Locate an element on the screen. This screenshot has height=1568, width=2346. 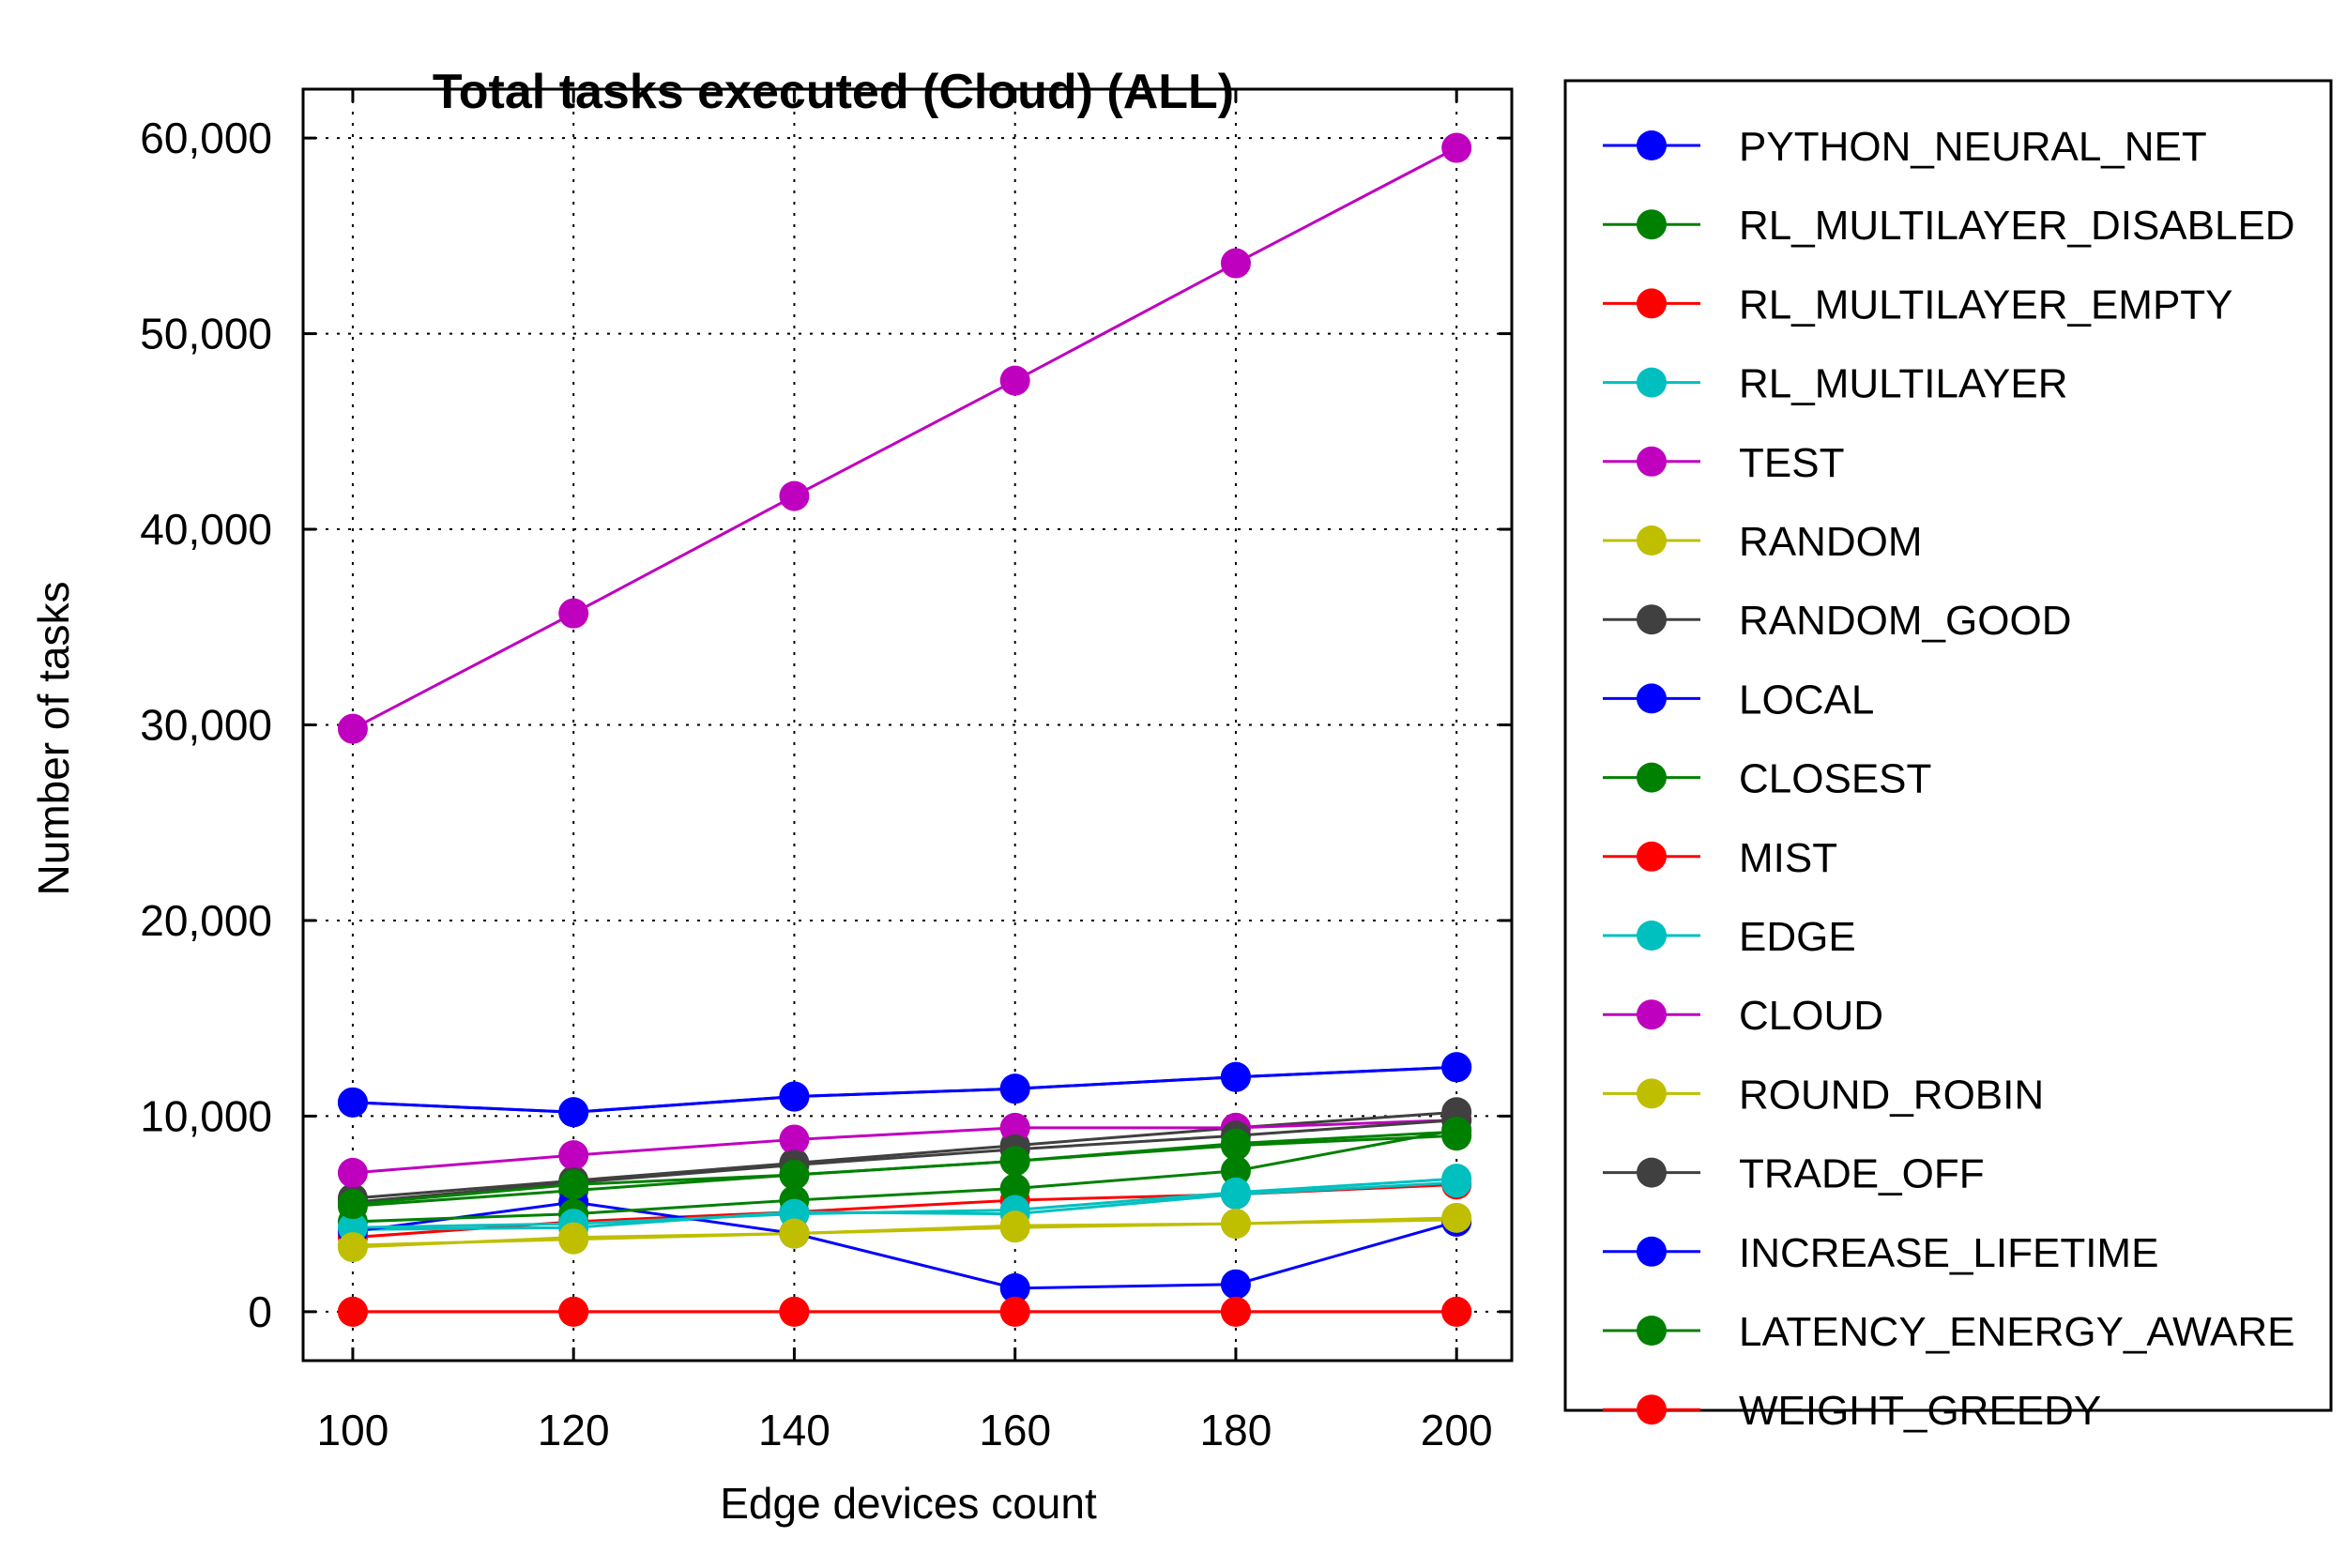
legend-entry: RL_MULTILAYER is located at coordinates (1835, 384).